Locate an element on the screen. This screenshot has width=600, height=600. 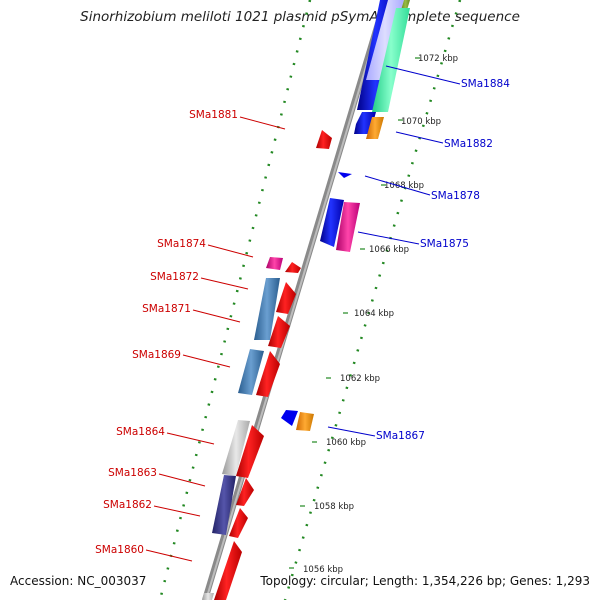
gene-olive is located at coordinates (405, 5).